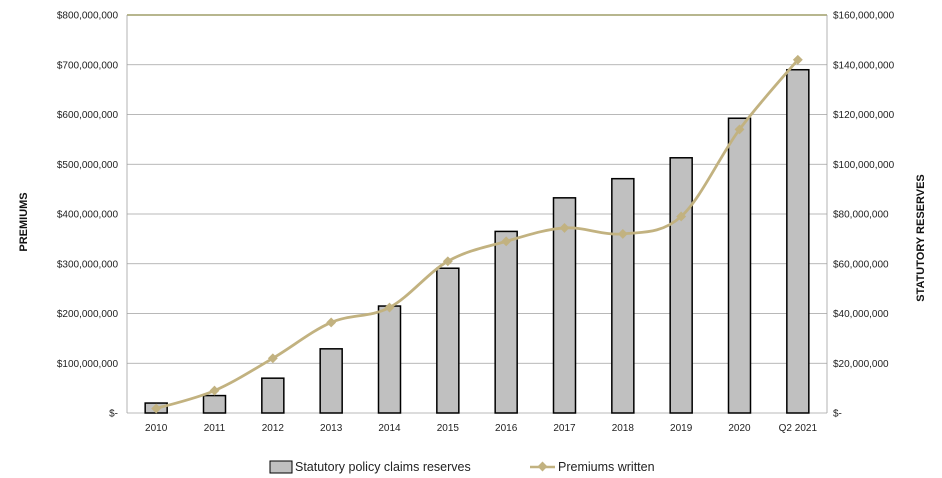  Describe the element at coordinates (88, 364) in the screenshot. I see `left-tick-label: $100,000,000` at that location.